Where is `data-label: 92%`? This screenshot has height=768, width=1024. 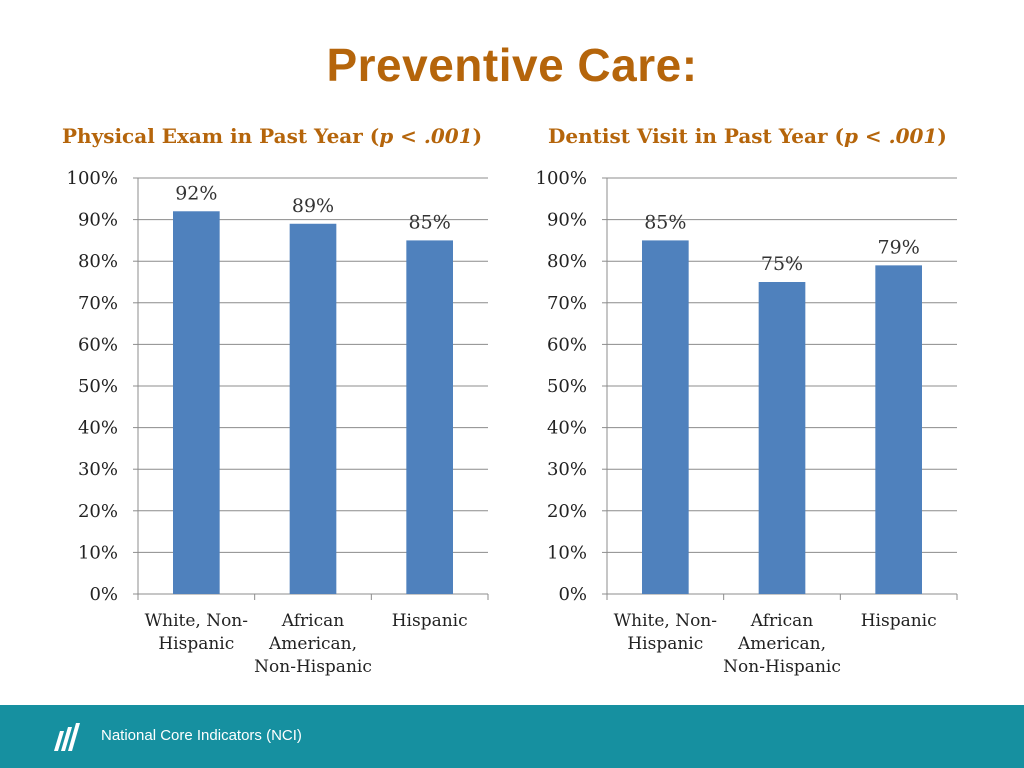
data-label: 92% is located at coordinates (196, 193).